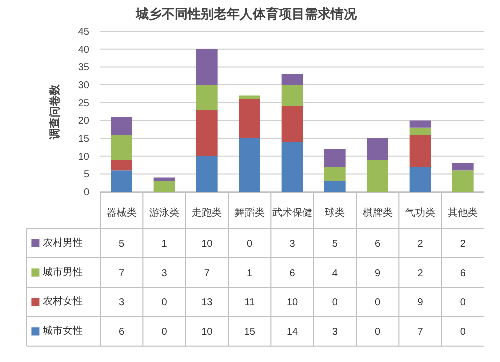 The height and width of the screenshot is (362, 500). Describe the element at coordinates (84, 140) in the screenshot. I see `y-tick-label: 15` at that location.